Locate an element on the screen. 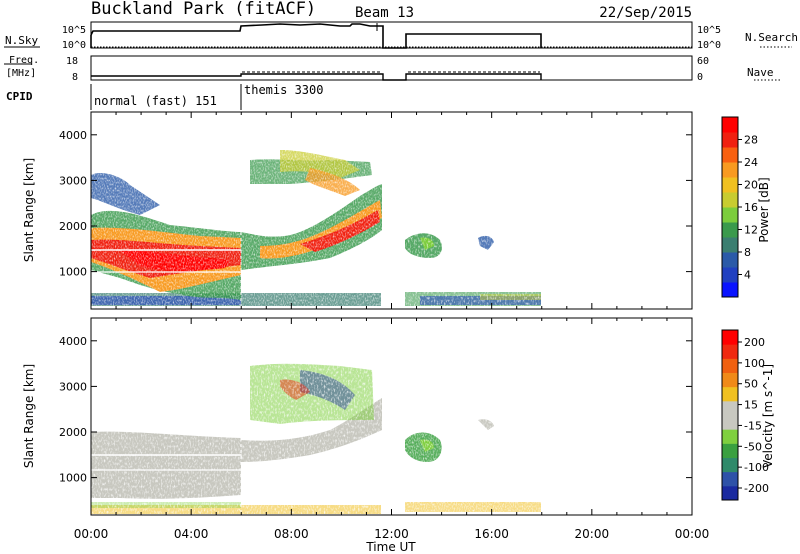  colorbar-tick-label: 100 is located at coordinates (754, 363).